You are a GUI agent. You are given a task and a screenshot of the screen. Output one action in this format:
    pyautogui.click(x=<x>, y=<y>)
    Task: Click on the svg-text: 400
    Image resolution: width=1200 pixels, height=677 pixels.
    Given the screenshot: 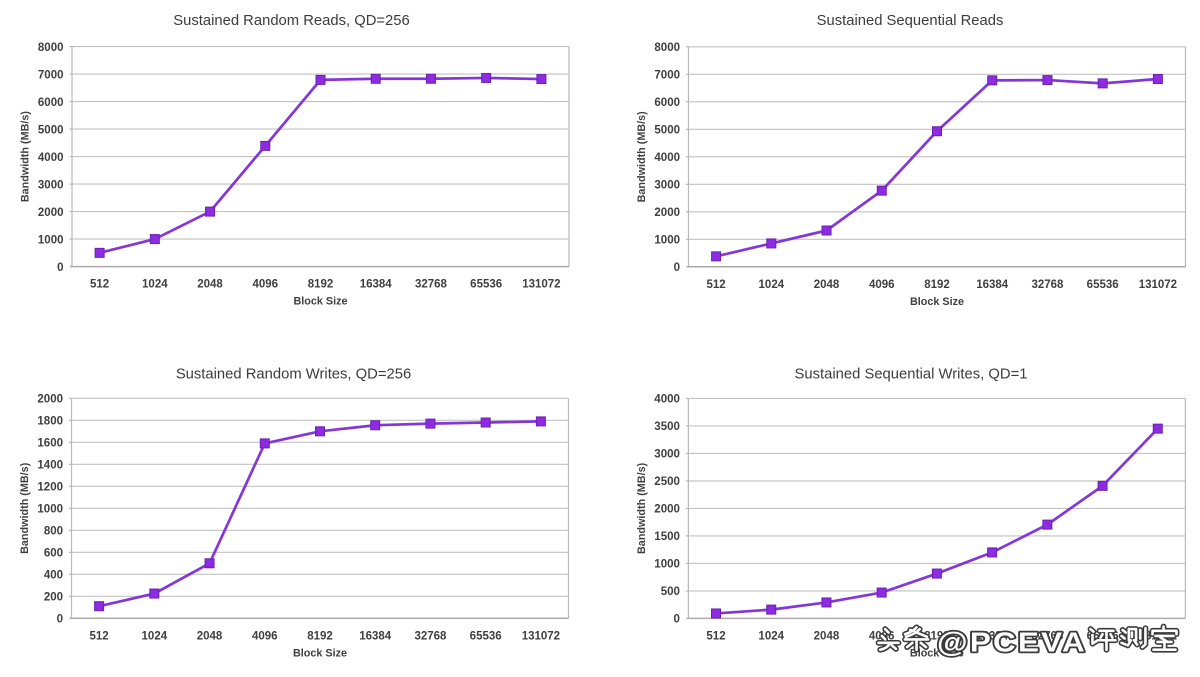 What is the action you would take?
    pyautogui.click(x=53, y=576)
    